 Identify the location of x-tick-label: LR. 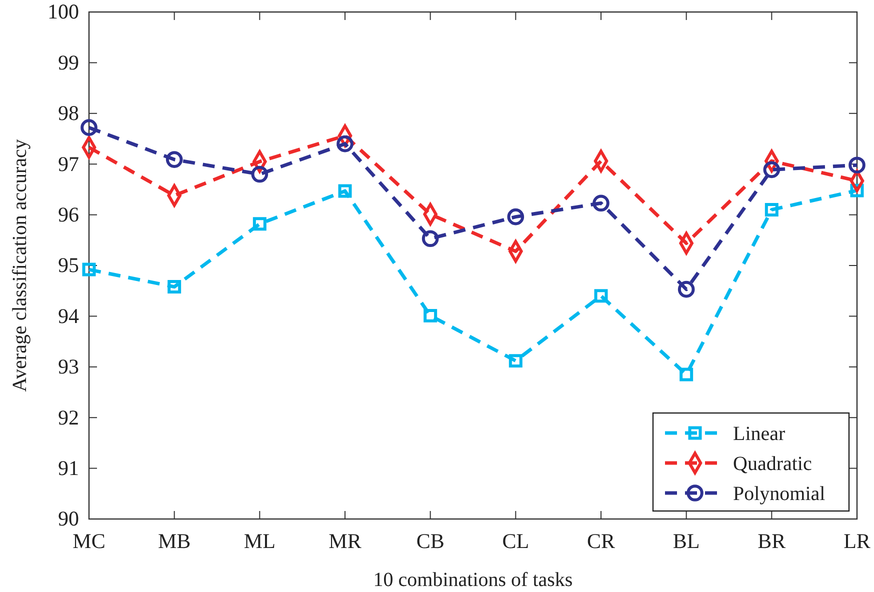
(857, 540).